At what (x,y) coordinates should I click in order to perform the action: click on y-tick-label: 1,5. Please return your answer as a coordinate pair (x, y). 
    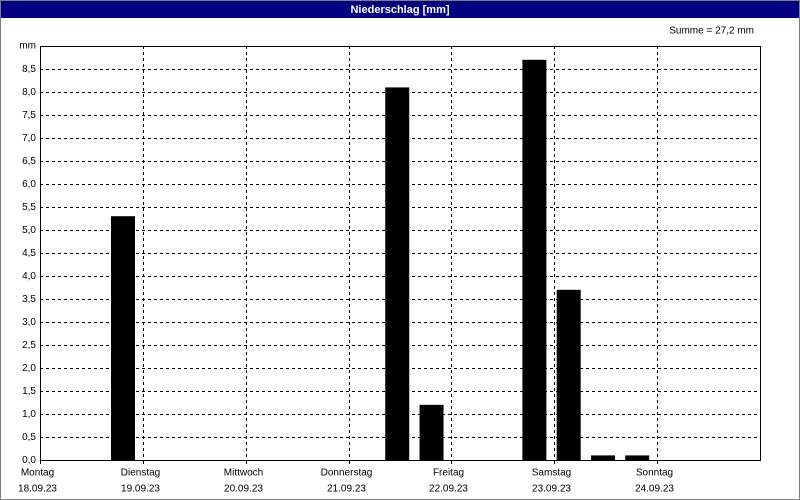
    Looking at the image, I should click on (29, 391).